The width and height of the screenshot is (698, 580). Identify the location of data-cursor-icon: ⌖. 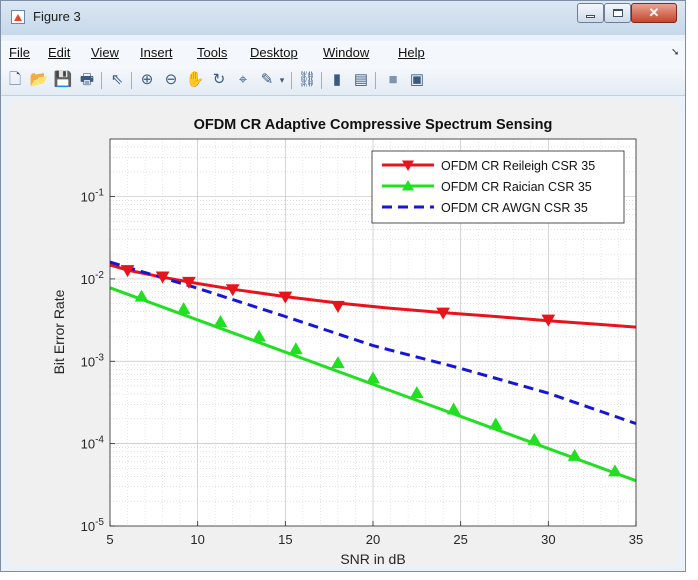
(243, 79).